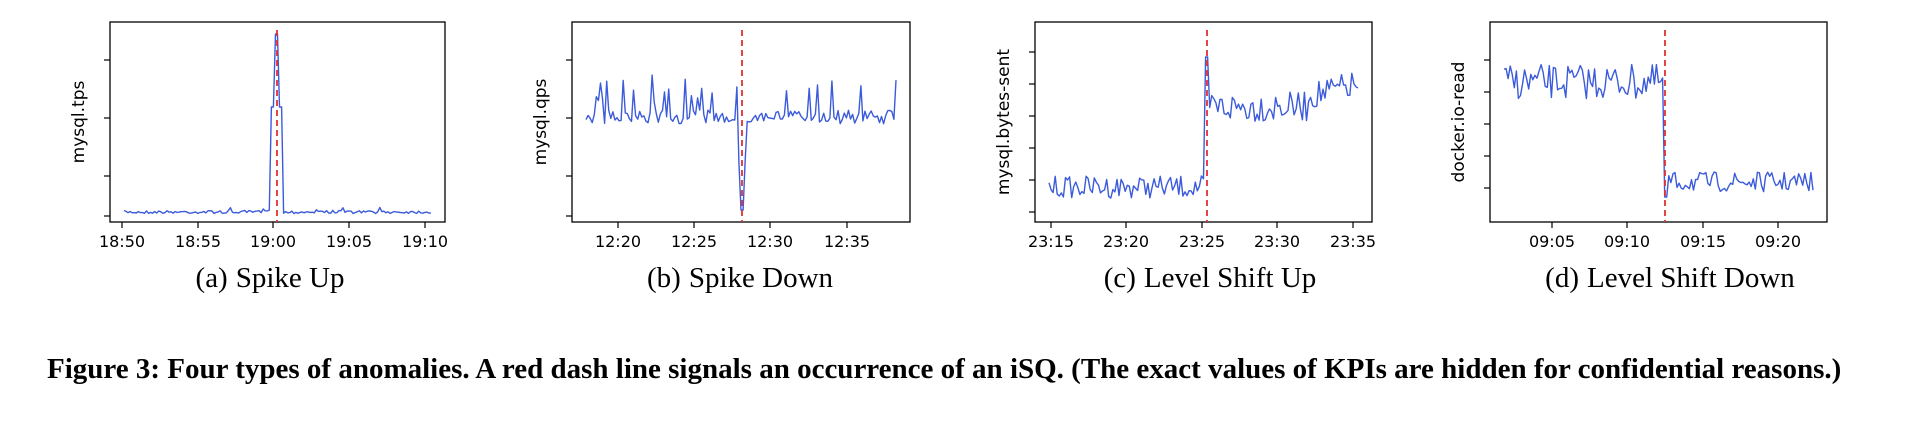  I want to click on x-tick-label: 09:15, so click(1703, 241).